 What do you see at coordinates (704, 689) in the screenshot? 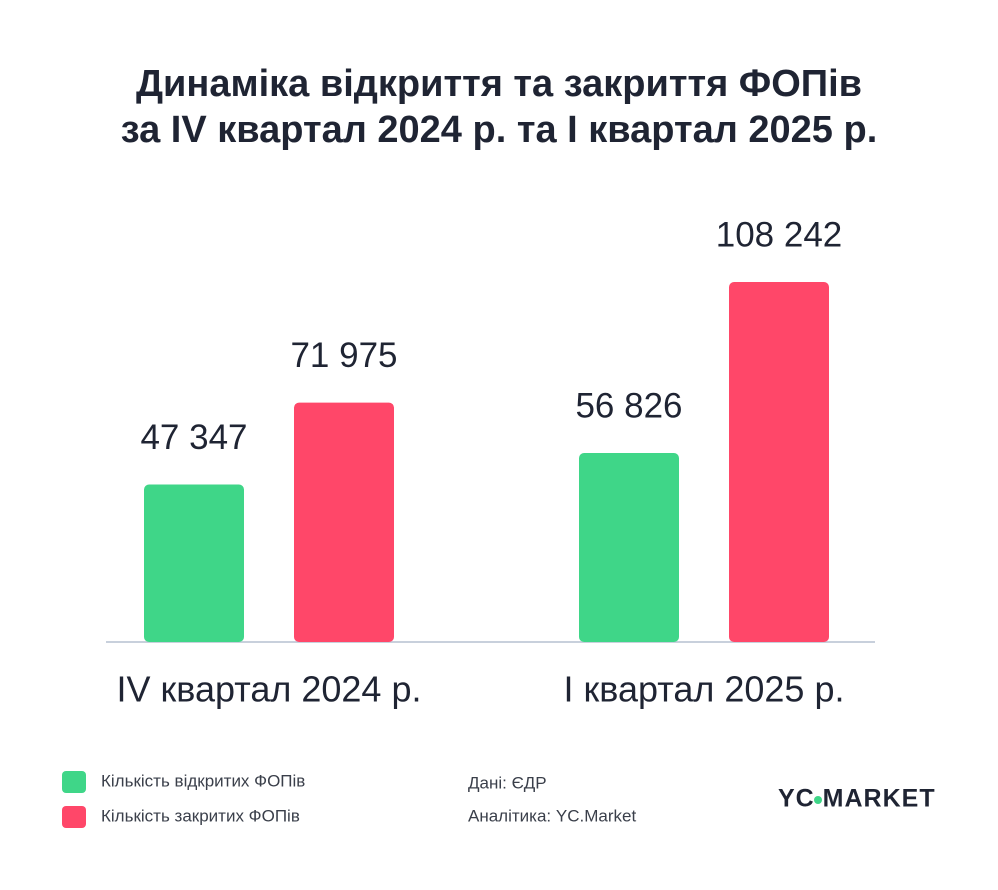
I see `x-tick-label: I квартал 2025 р.` at bounding box center [704, 689].